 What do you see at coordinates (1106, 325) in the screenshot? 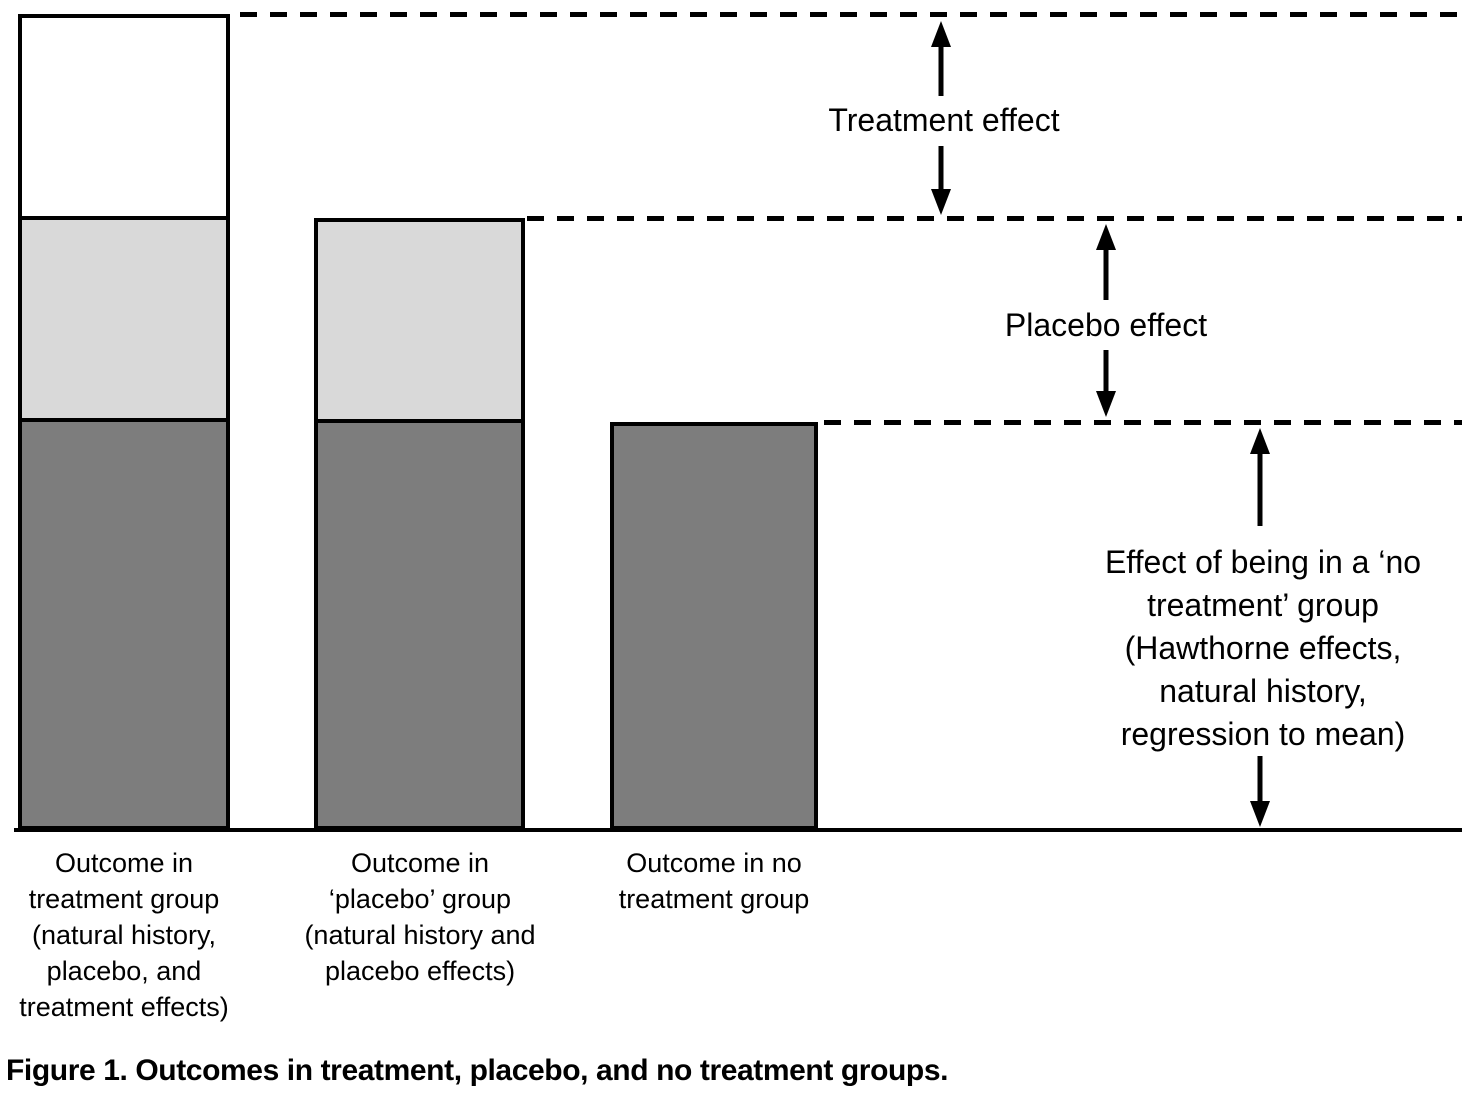
I see `placebo-effect-label: Placebo effect` at bounding box center [1106, 325].